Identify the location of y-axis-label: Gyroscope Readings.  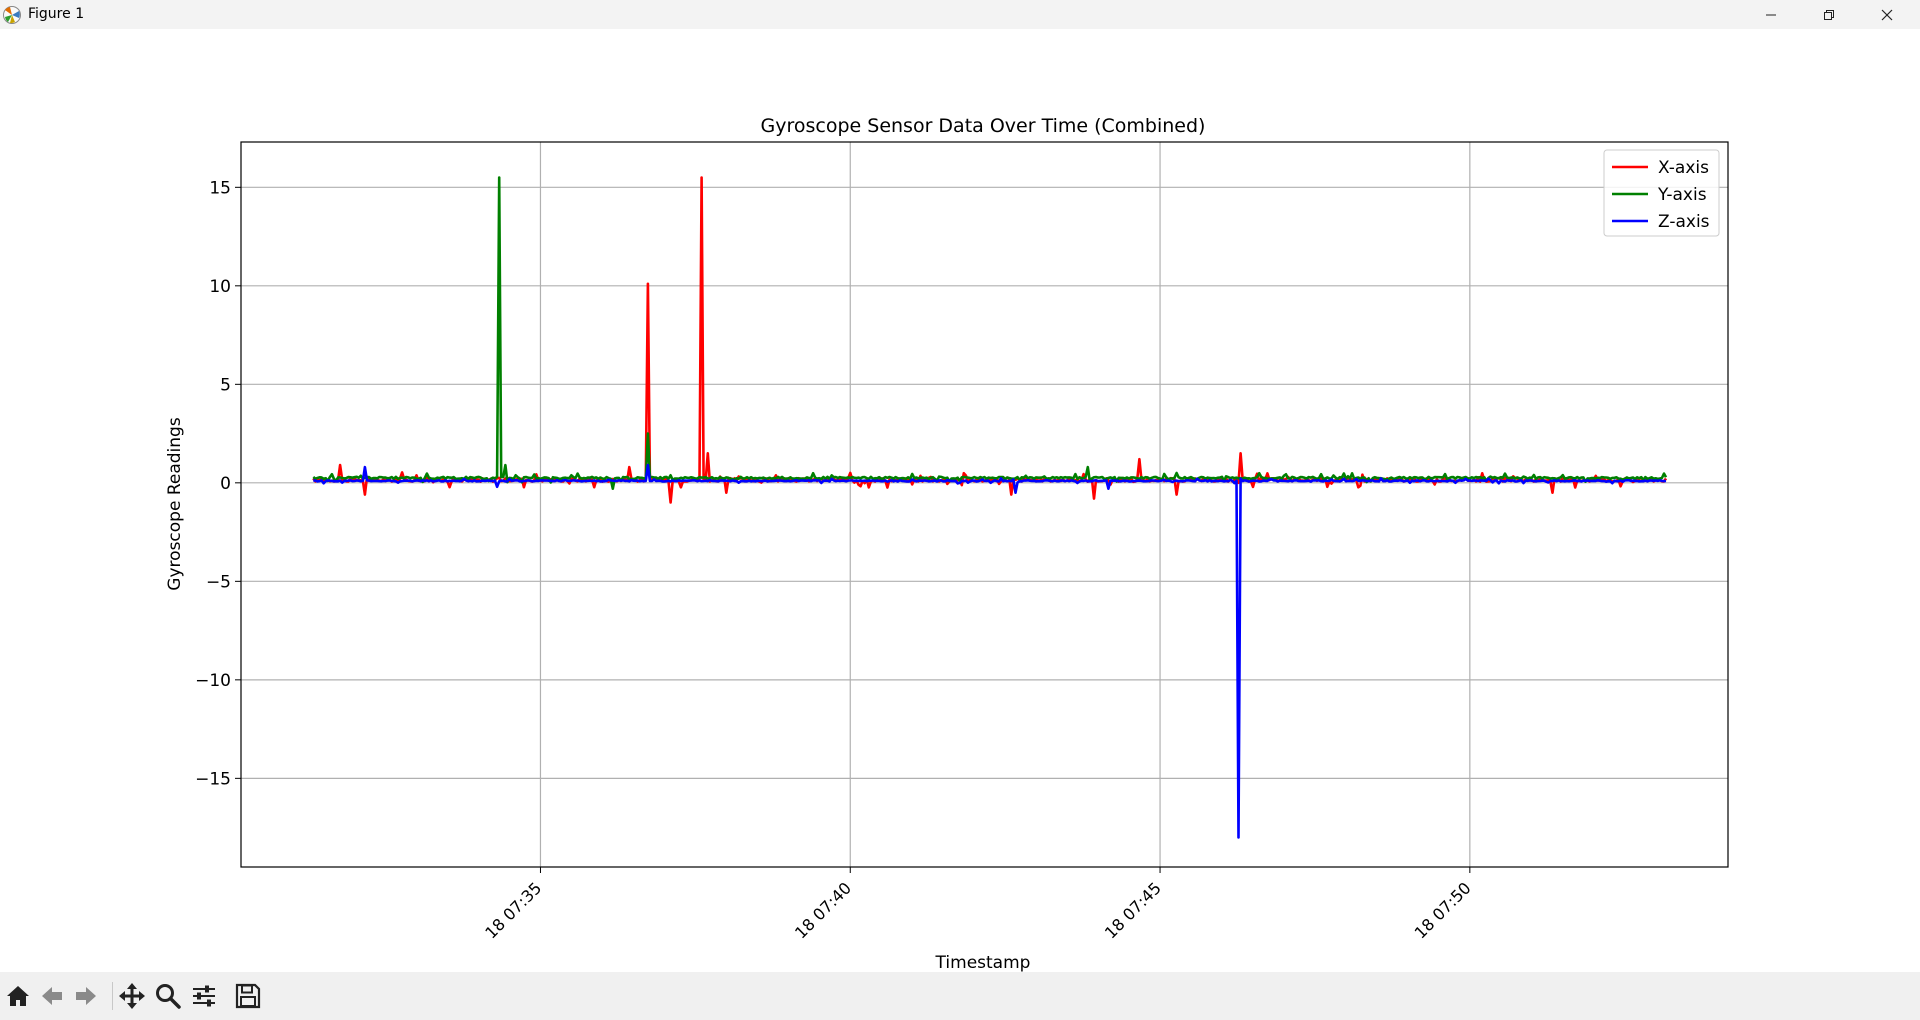
(175, 504).